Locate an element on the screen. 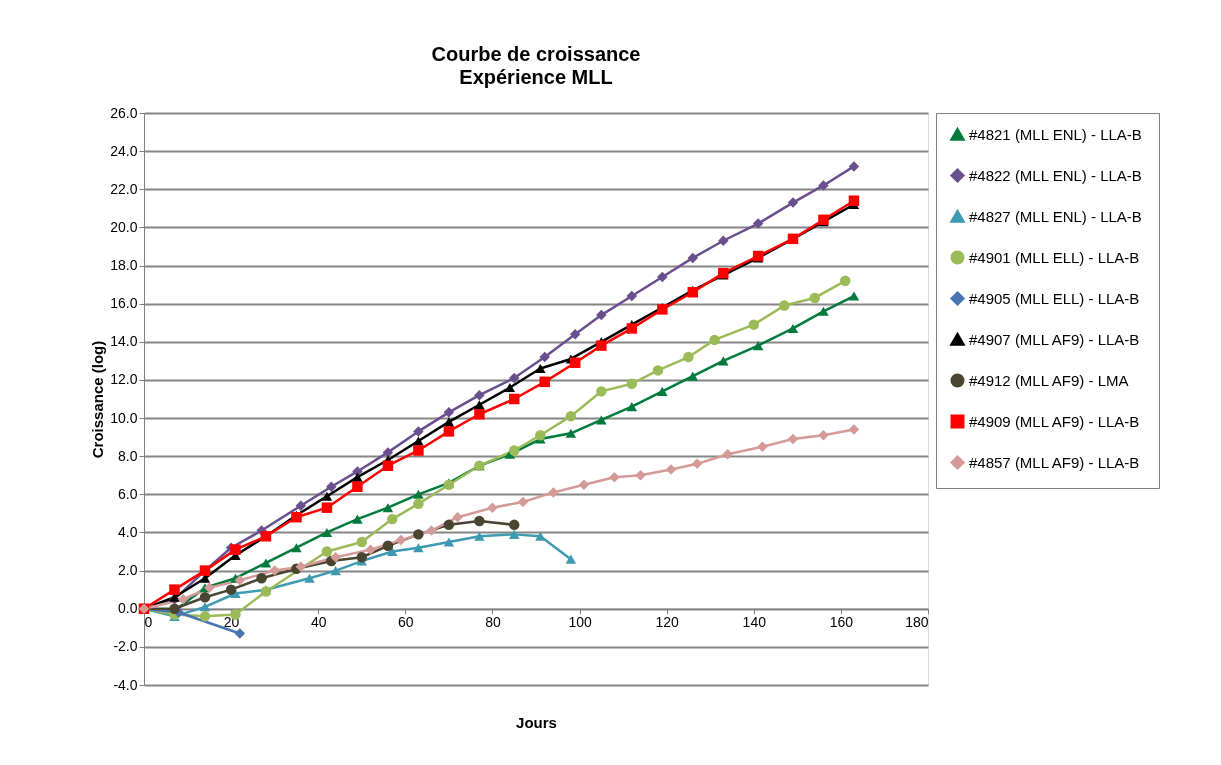  legend-label: #4827 (MLL ENL) - LLA-B is located at coordinates (1055, 216).